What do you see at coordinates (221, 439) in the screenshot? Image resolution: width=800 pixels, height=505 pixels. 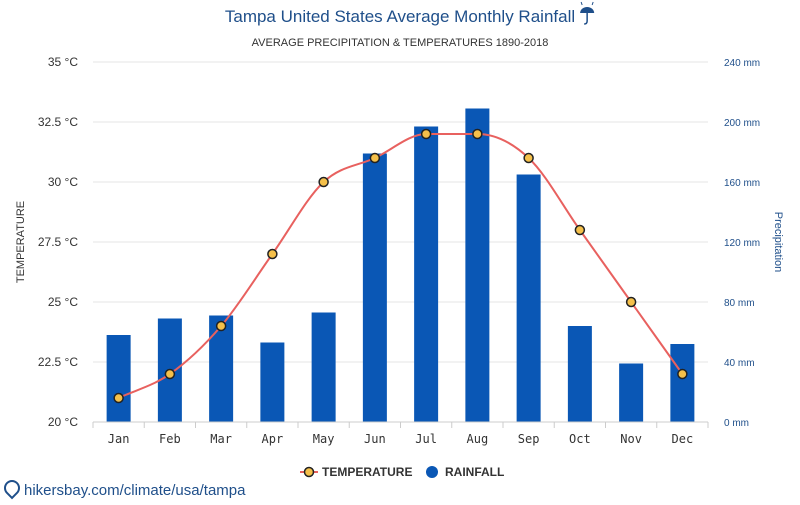 I see `x-tick-label: Mar` at bounding box center [221, 439].